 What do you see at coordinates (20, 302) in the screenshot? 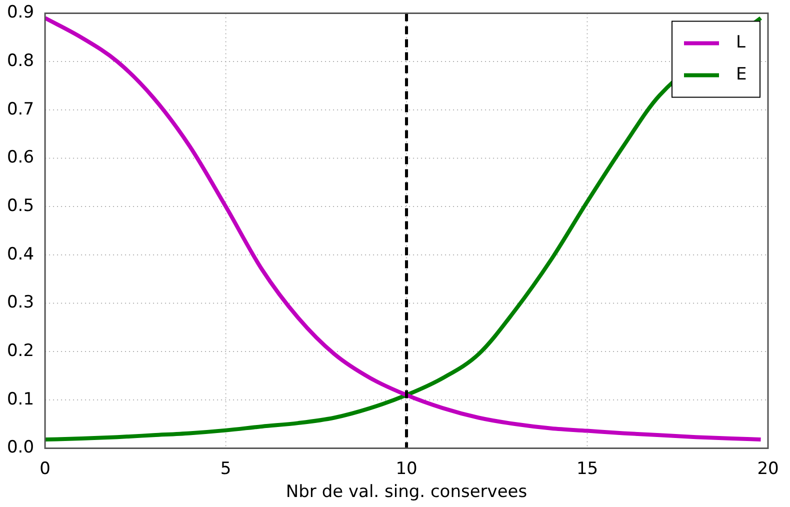
I see `y-tick-label: 0.3` at bounding box center [20, 302].